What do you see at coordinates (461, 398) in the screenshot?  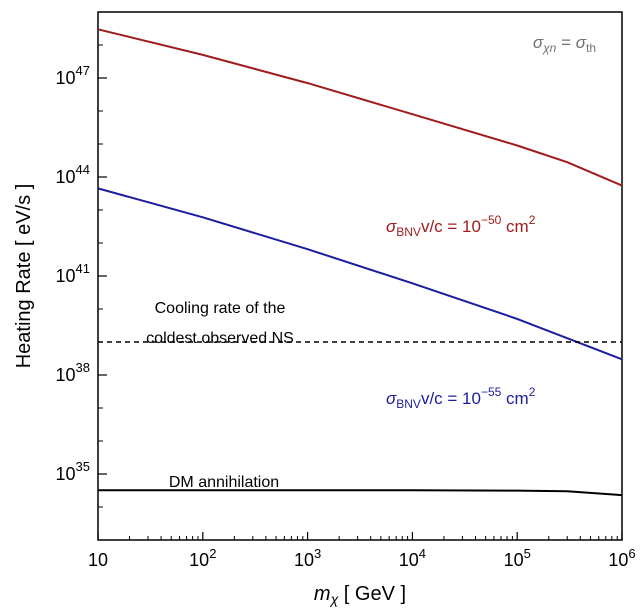 I see `series-label-bnv-55: σBNVv/c = 10−55 cm2` at bounding box center [461, 398].